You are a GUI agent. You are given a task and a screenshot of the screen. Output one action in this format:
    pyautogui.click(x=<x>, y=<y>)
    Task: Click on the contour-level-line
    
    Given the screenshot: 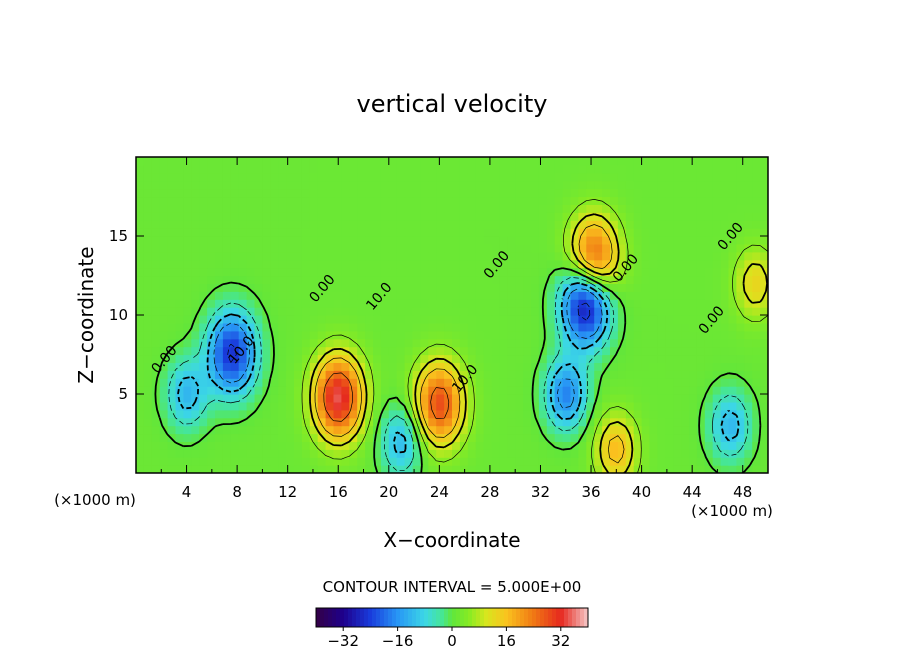 What is the action you would take?
    pyautogui.click(x=409, y=332)
    